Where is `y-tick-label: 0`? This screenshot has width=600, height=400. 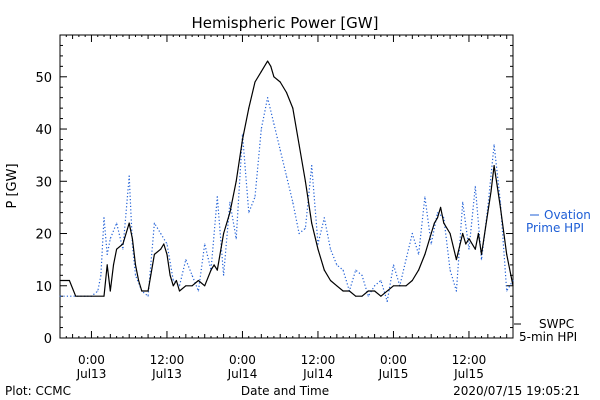
y-tick-label: 0 is located at coordinates (48, 339).